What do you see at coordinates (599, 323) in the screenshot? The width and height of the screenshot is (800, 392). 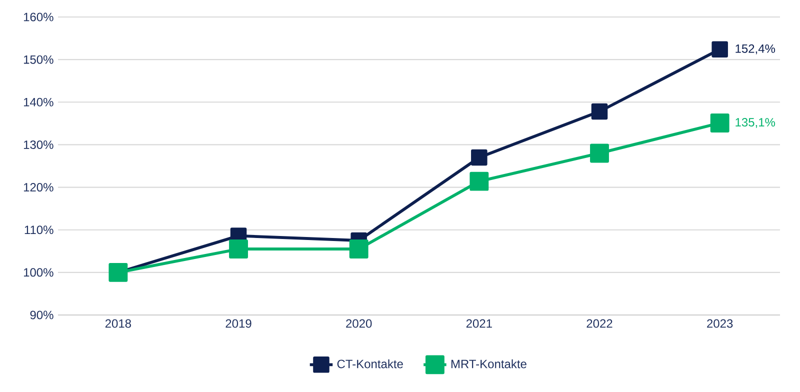 I see `x-tick-label: 2022` at bounding box center [599, 323].